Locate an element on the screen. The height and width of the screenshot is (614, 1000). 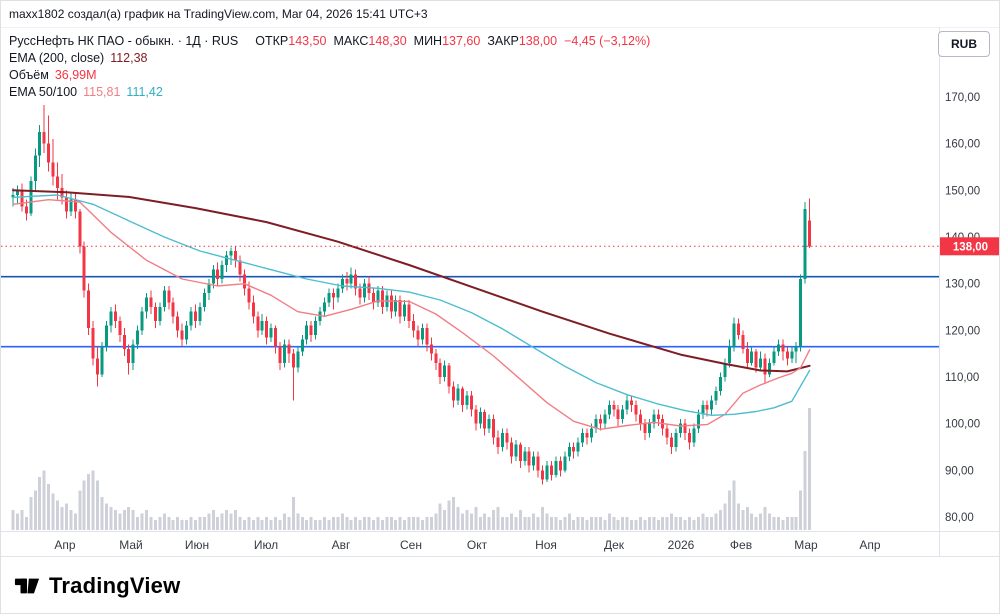
price-tick-label: 170,00 is located at coordinates (962, 98).